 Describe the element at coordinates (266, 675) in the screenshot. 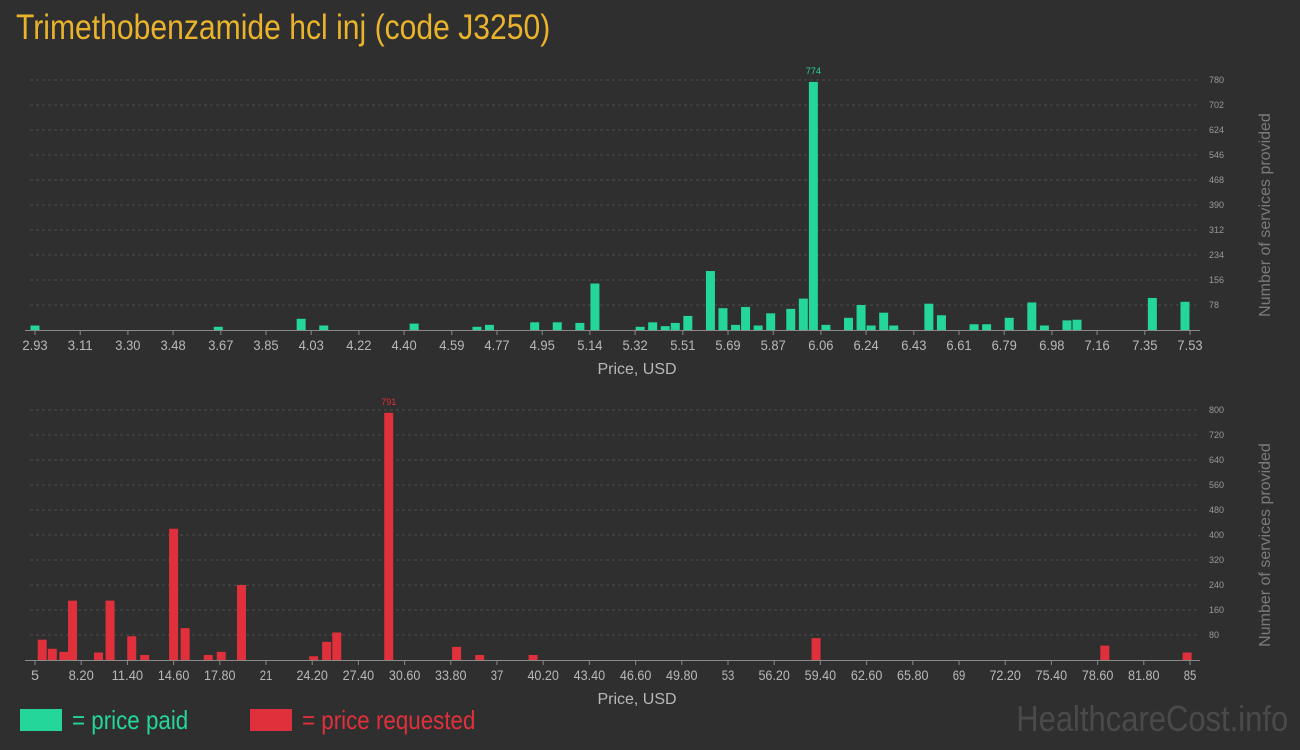

I see `requested-xtick-label: 21` at that location.